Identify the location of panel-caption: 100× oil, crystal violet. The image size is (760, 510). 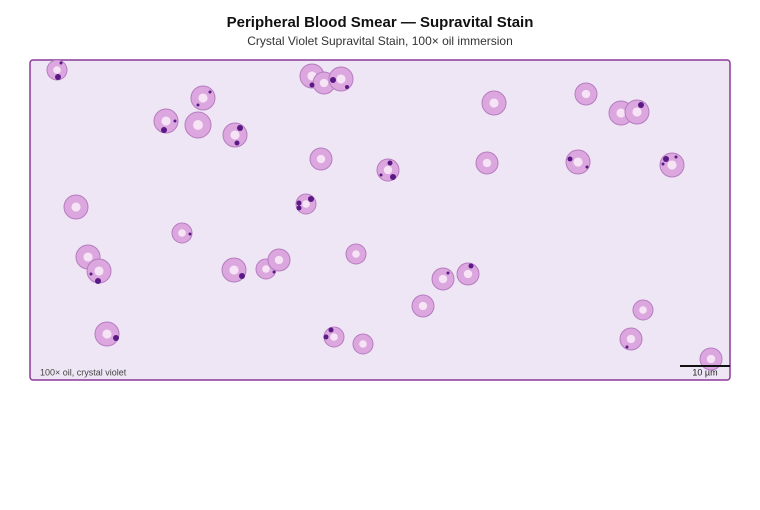
(83, 372).